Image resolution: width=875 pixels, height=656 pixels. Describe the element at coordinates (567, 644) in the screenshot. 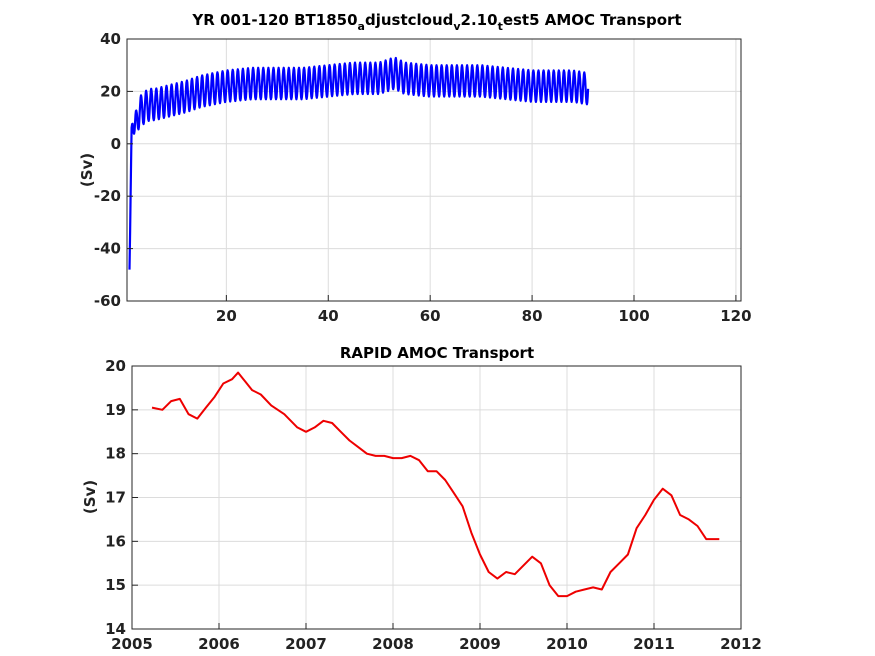

I see `x-tick-label: 2010` at that location.